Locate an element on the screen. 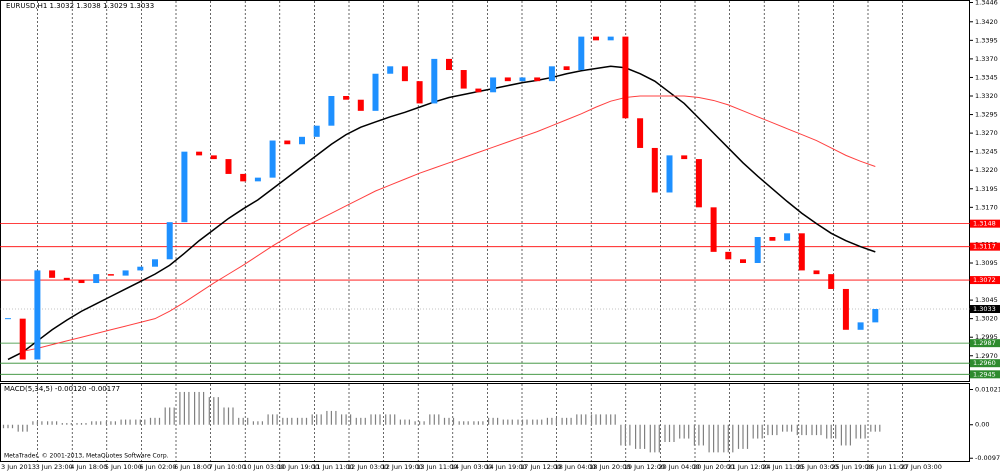 This screenshot has width=1000, height=473. y-tick-label: 1.2995 is located at coordinates (986, 337).